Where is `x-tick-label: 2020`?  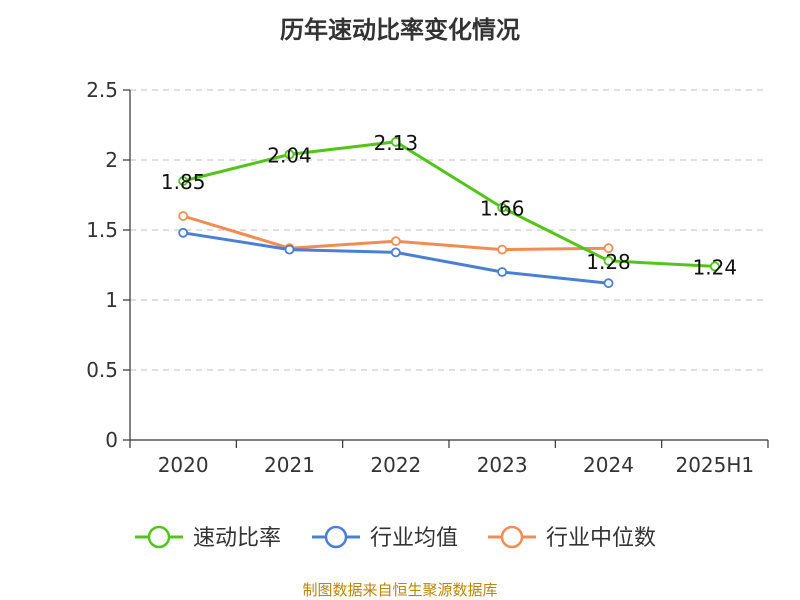 x-tick-label: 2020 is located at coordinates (183, 465).